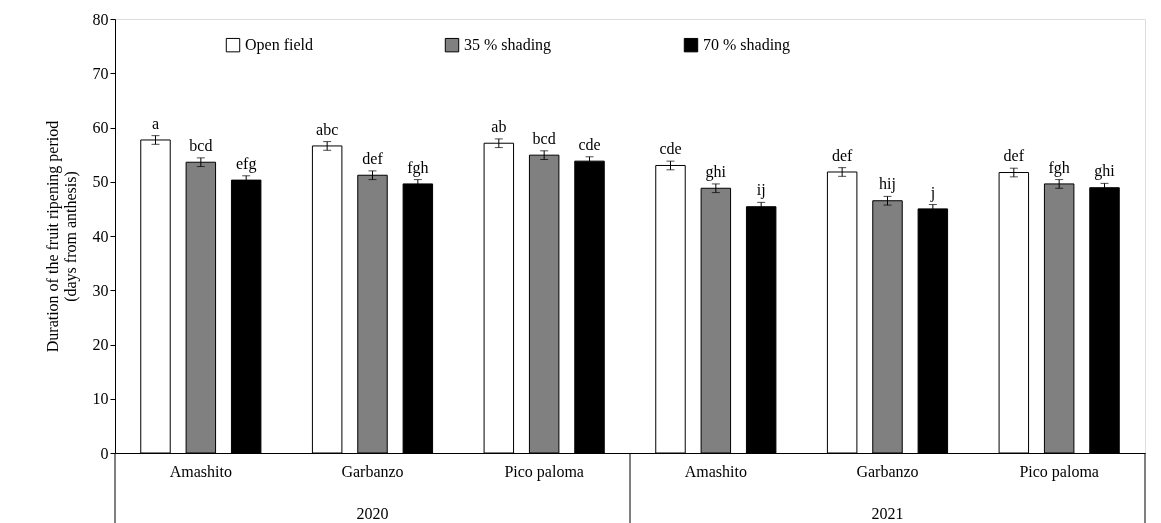 This screenshot has height=523, width=1161. I want to click on y-tick-label: 30, so click(100, 290).